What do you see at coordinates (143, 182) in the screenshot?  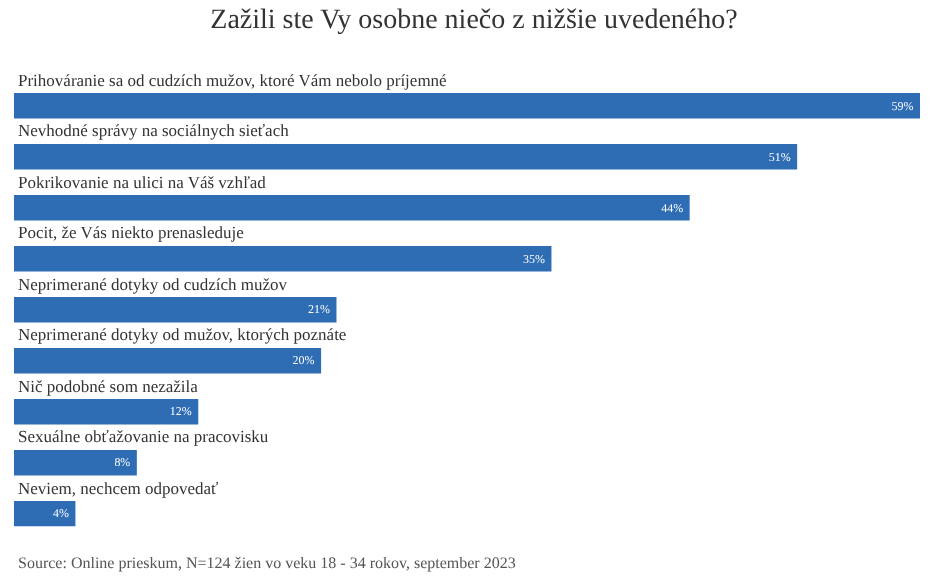 I see `y-tick-label: Pokrikovanie na ulici na Váš vzhľad` at bounding box center [143, 182].